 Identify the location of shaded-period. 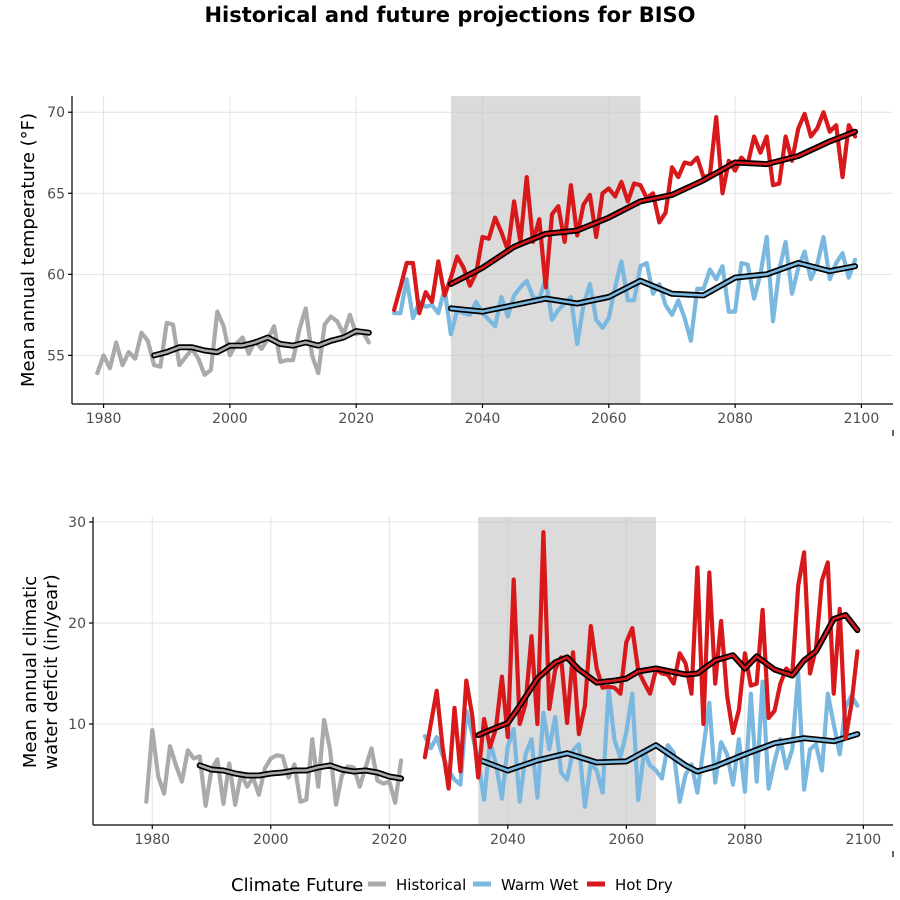
(545, 250).